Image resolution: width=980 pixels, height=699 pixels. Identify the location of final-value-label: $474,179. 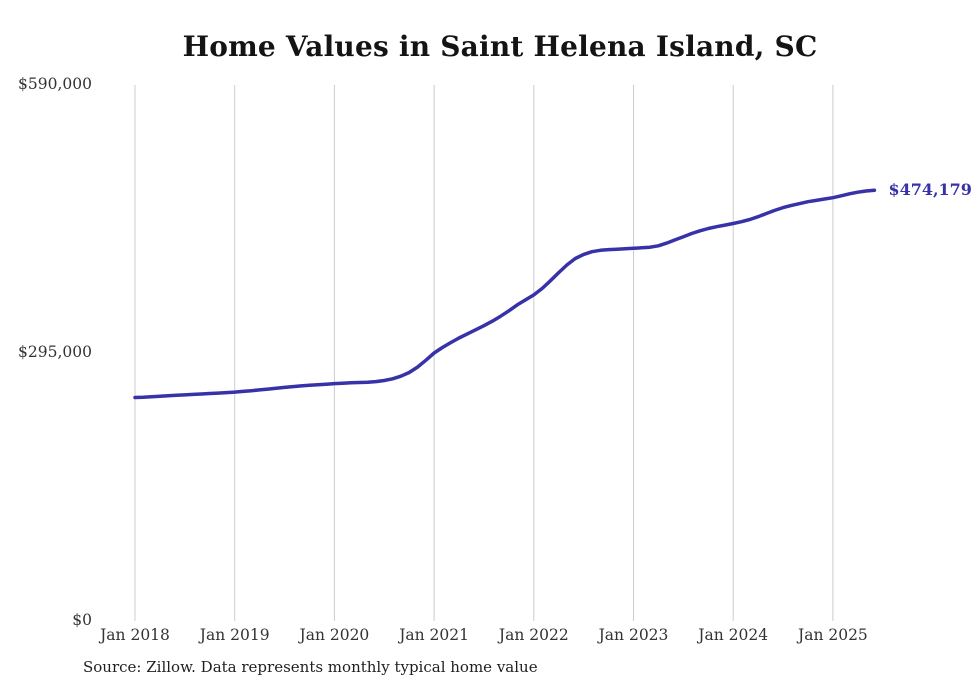
(930, 190).